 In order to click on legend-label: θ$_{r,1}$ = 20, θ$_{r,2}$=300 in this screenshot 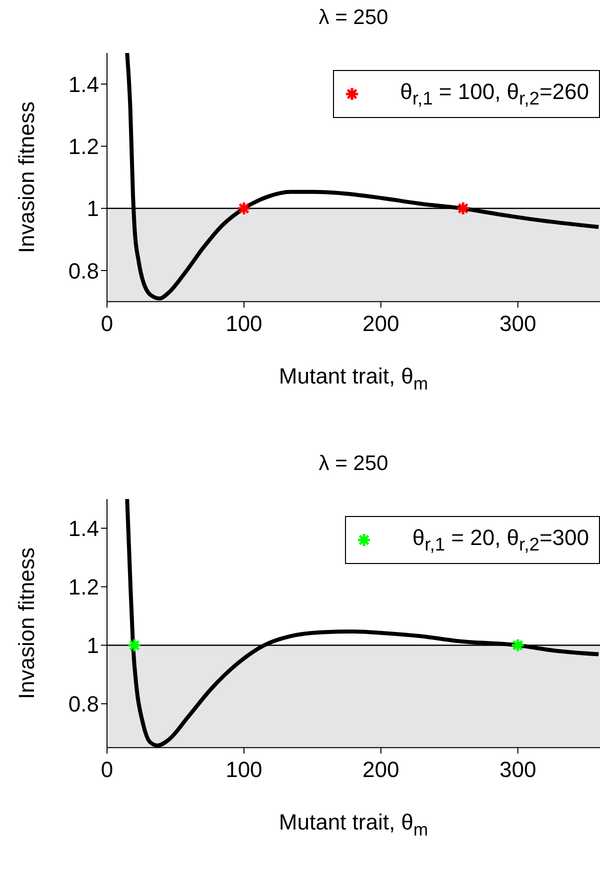, I will do `click(500, 540)`.